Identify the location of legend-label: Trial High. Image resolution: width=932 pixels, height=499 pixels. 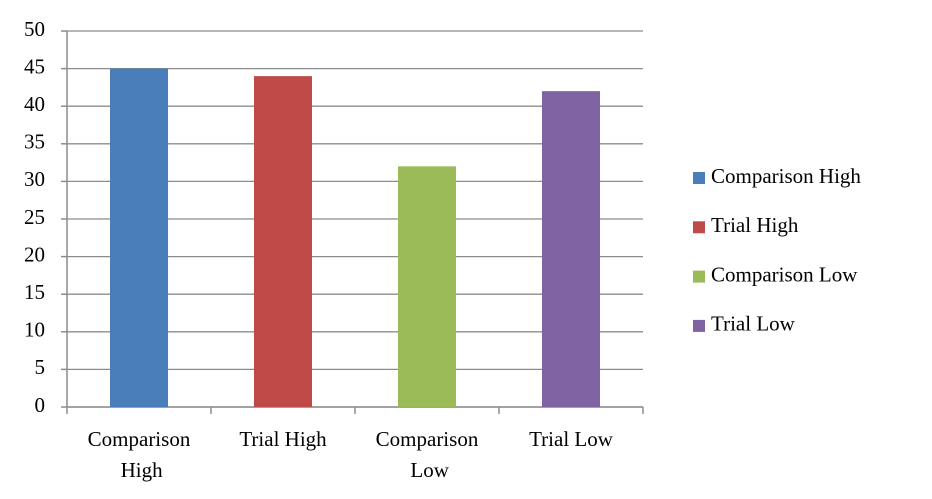
(755, 225).